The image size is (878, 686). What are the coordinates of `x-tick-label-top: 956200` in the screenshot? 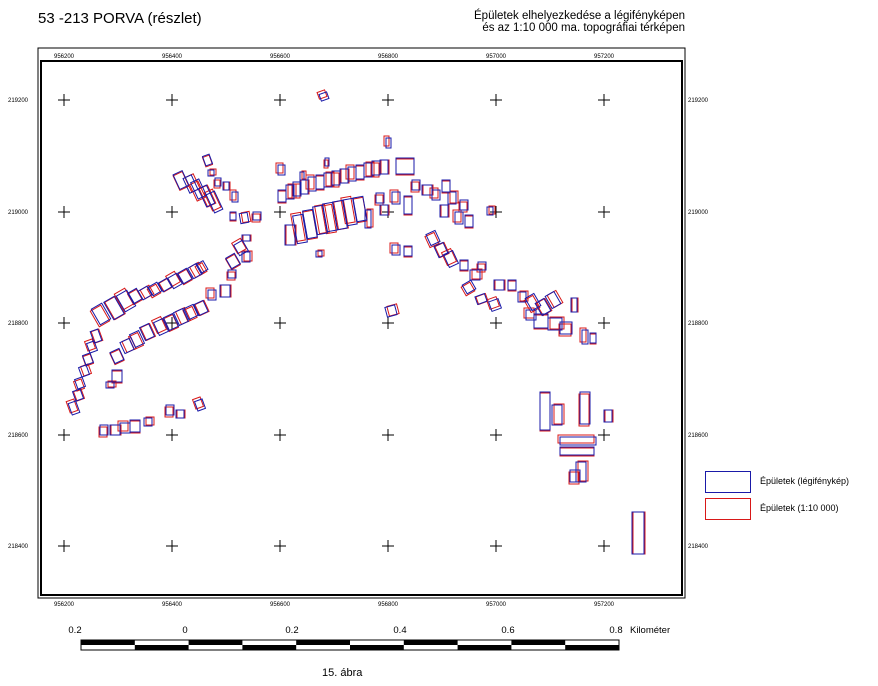 It's located at (64, 57).